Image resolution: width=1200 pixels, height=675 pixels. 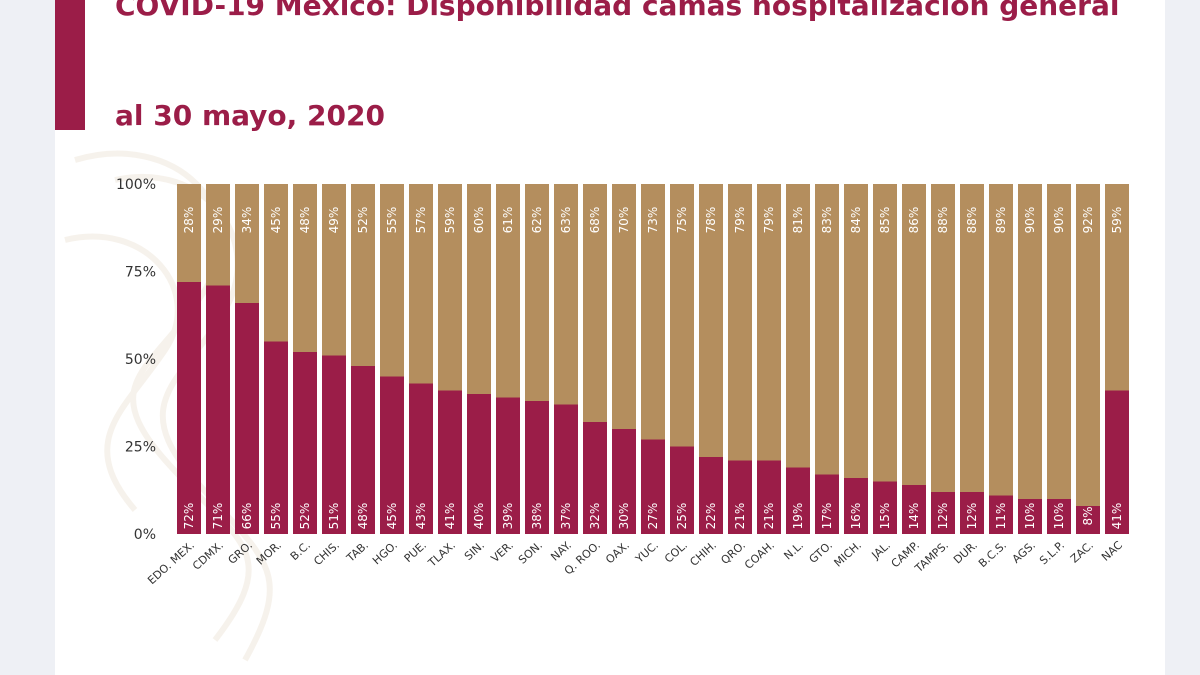 What do you see at coordinates (1052, 553) in the screenshot?
I see `x-tick-label: S.L.P.` at bounding box center [1052, 553].